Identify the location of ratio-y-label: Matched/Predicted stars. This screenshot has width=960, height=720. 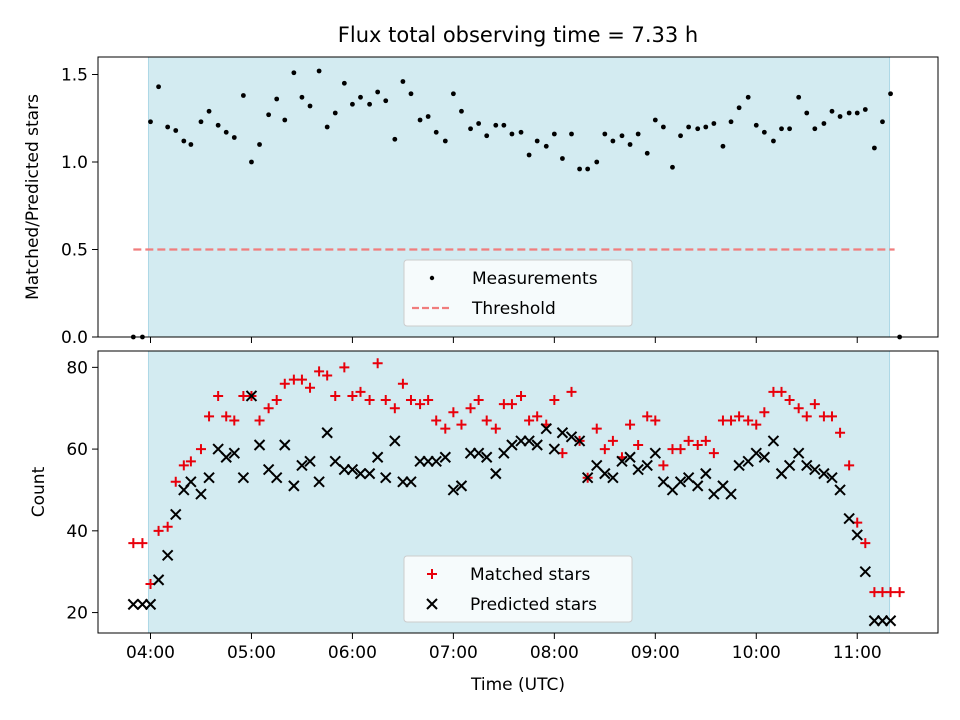
(33, 197).